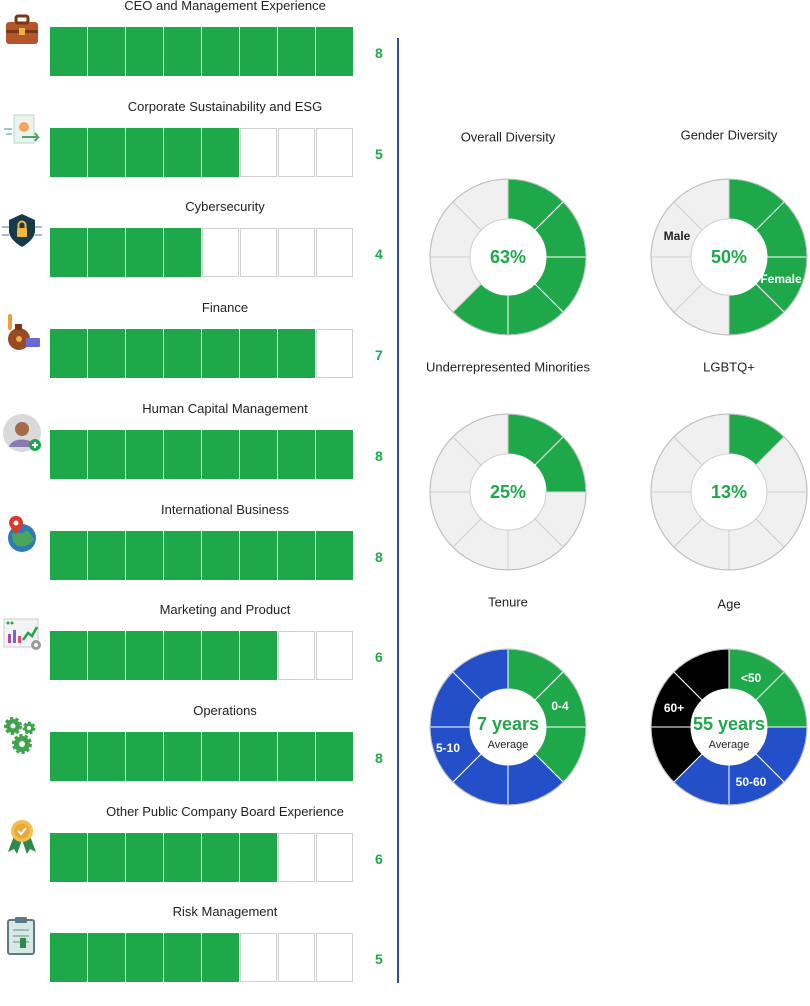  What do you see at coordinates (225, 710) in the screenshot?
I see `skill-title: Operations` at bounding box center [225, 710].